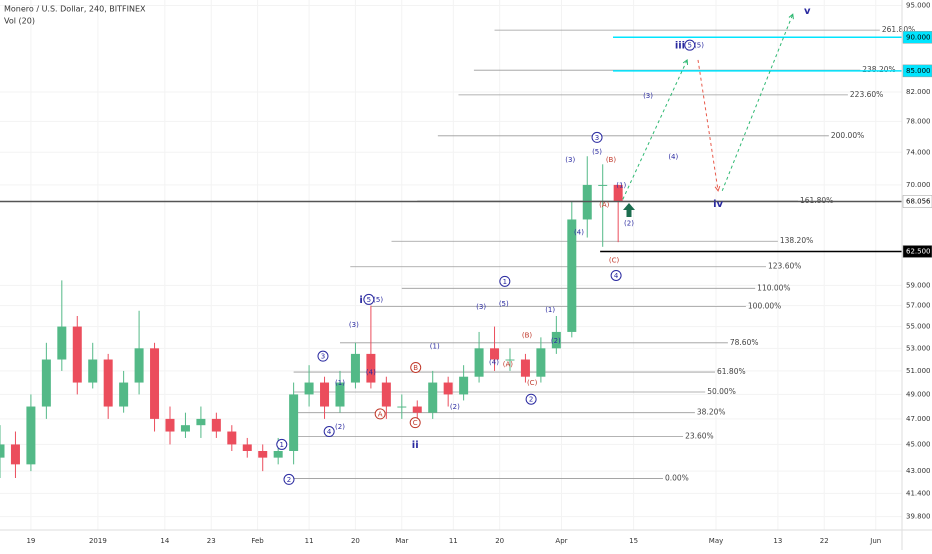 Image resolution: width=932 pixels, height=554 pixels. I want to click on fib-label: 23.60%, so click(699, 436).